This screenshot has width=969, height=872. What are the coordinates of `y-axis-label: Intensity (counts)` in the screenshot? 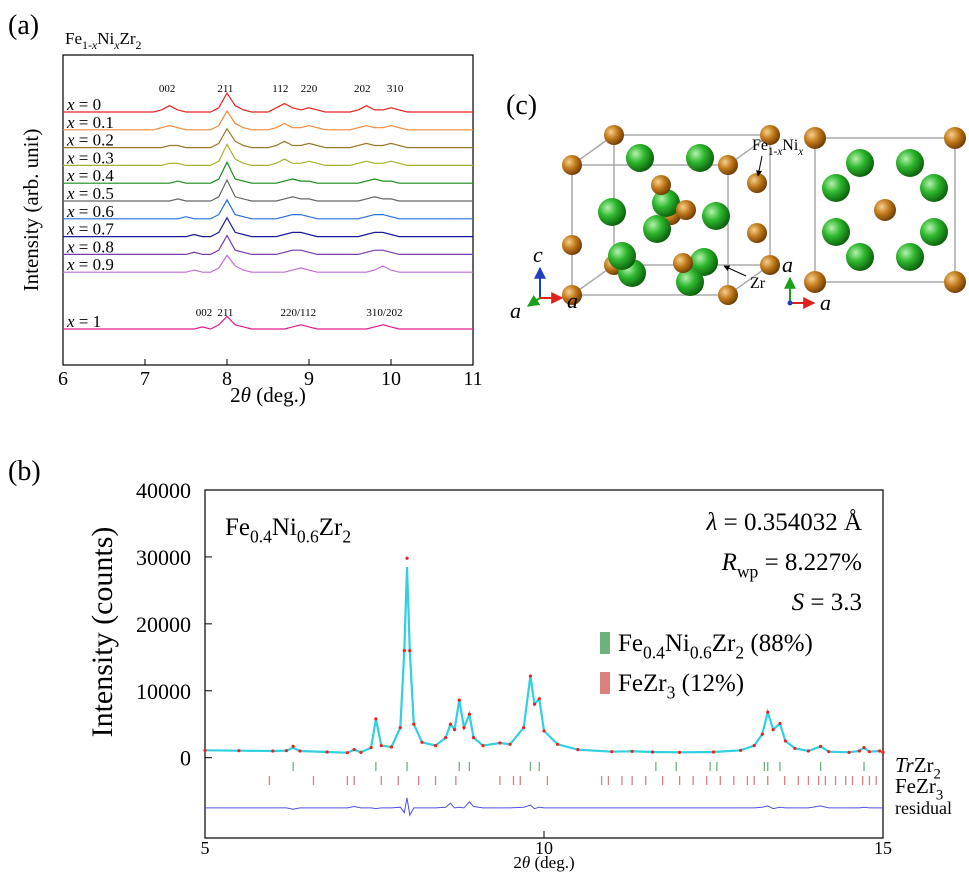 It's located at (102, 632).